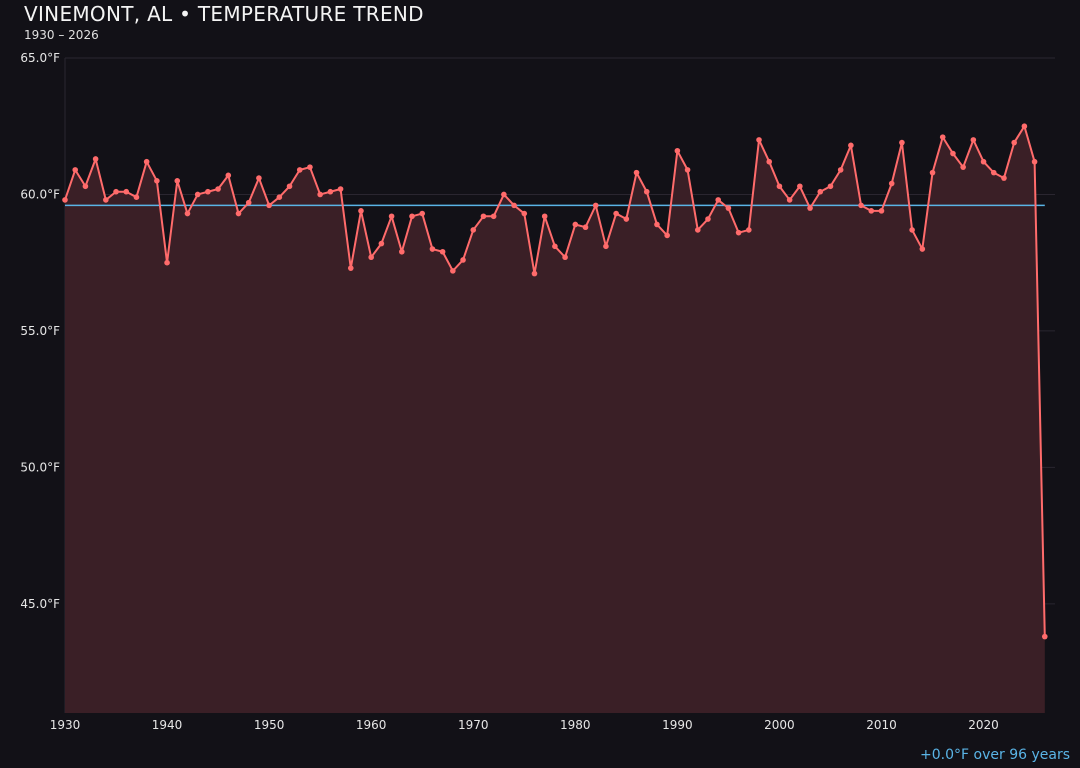 Image resolution: width=1080 pixels, height=768 pixels. Describe the element at coordinates (65, 725) in the screenshot. I see `x-tick-label: 1930` at that location.